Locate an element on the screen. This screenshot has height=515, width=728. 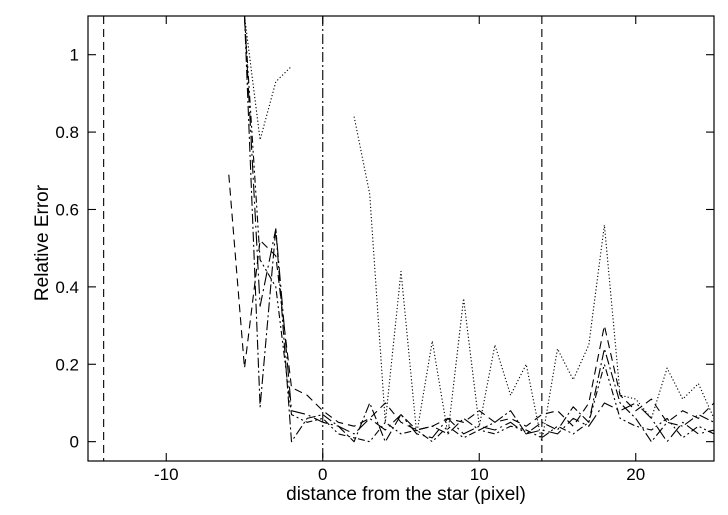
y-tick-label: 0.2 is located at coordinates (67, 364).